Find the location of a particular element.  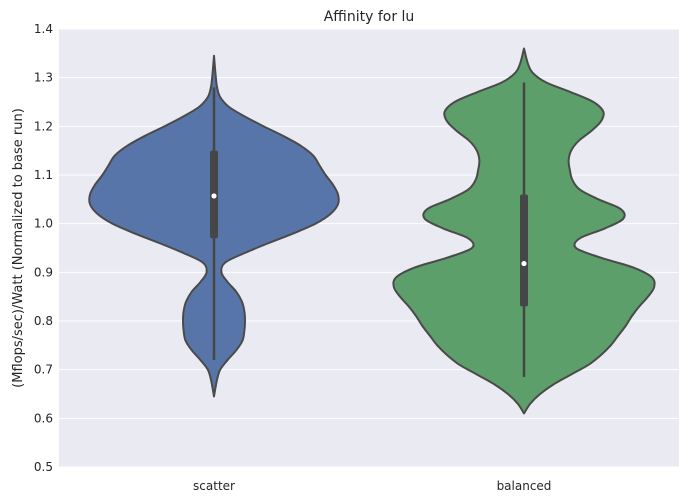

y-tick-label: 0.8 is located at coordinates (43, 321).